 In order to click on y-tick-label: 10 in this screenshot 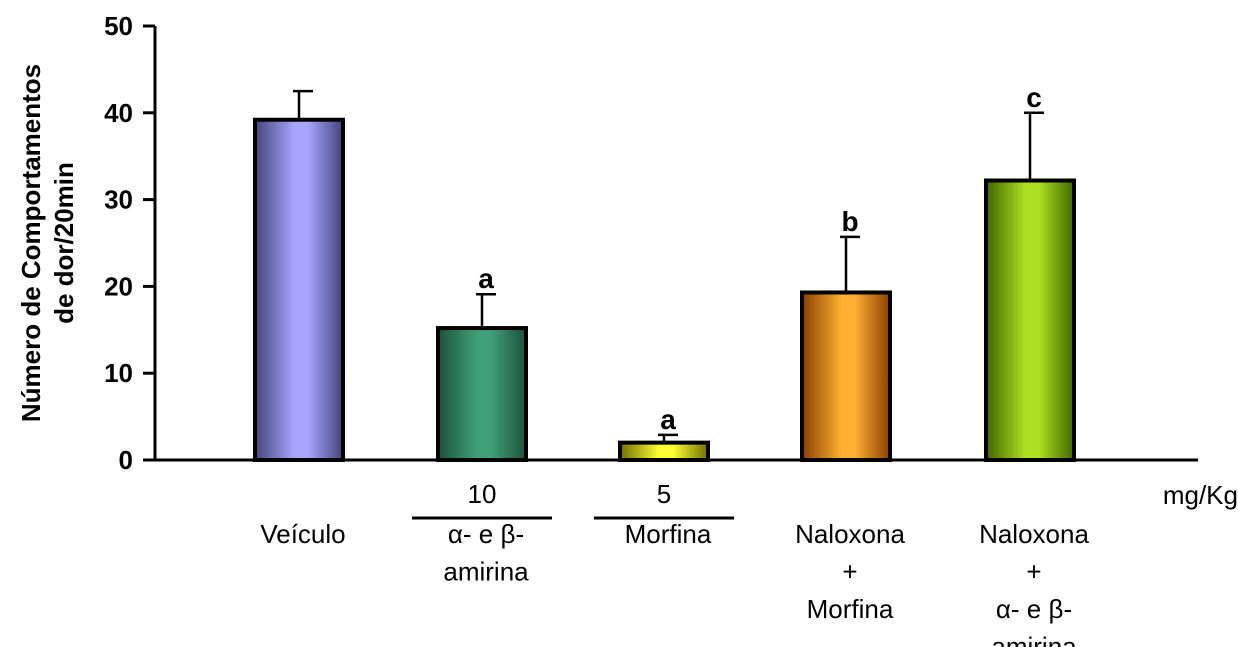, I will do `click(118, 373)`.